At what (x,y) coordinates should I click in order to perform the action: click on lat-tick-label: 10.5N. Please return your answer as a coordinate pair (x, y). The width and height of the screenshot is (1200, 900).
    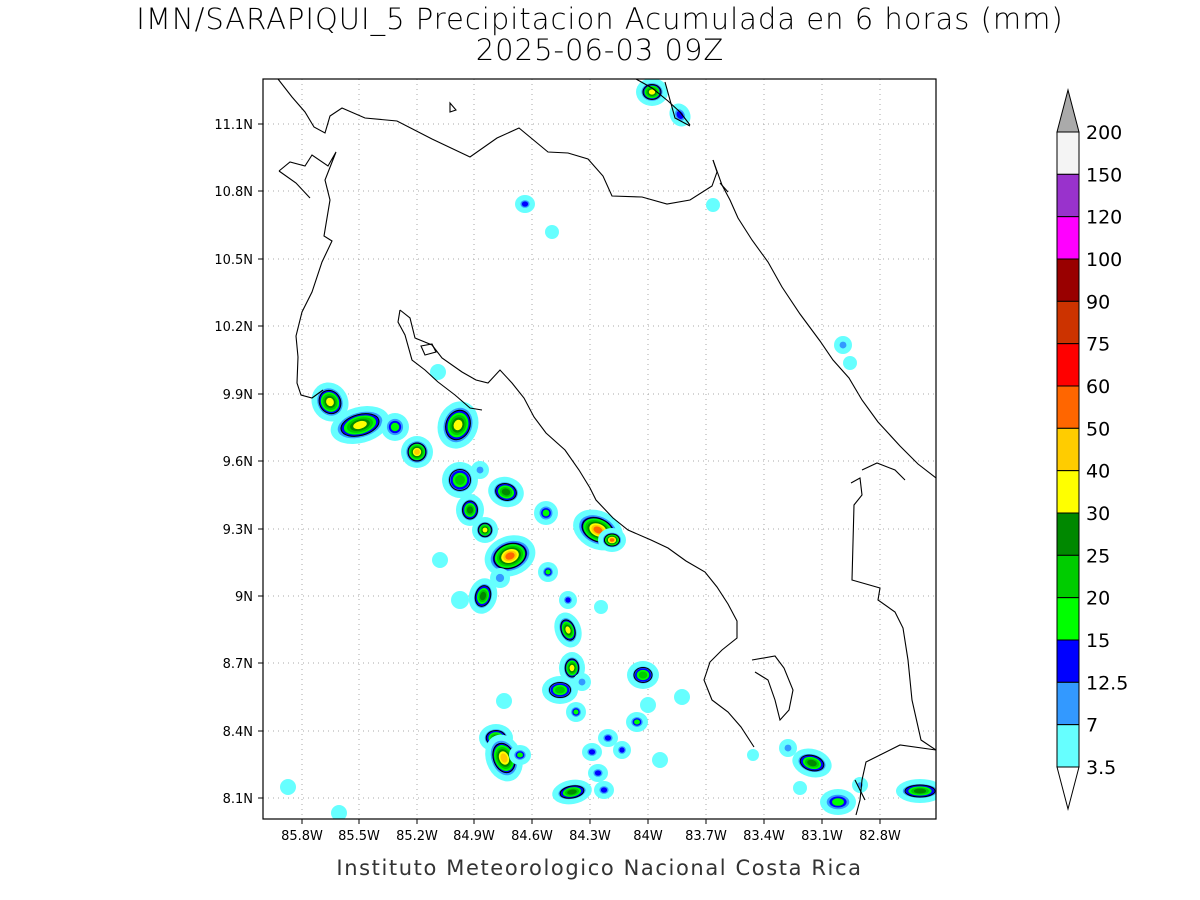
    Looking at the image, I should click on (233, 260).